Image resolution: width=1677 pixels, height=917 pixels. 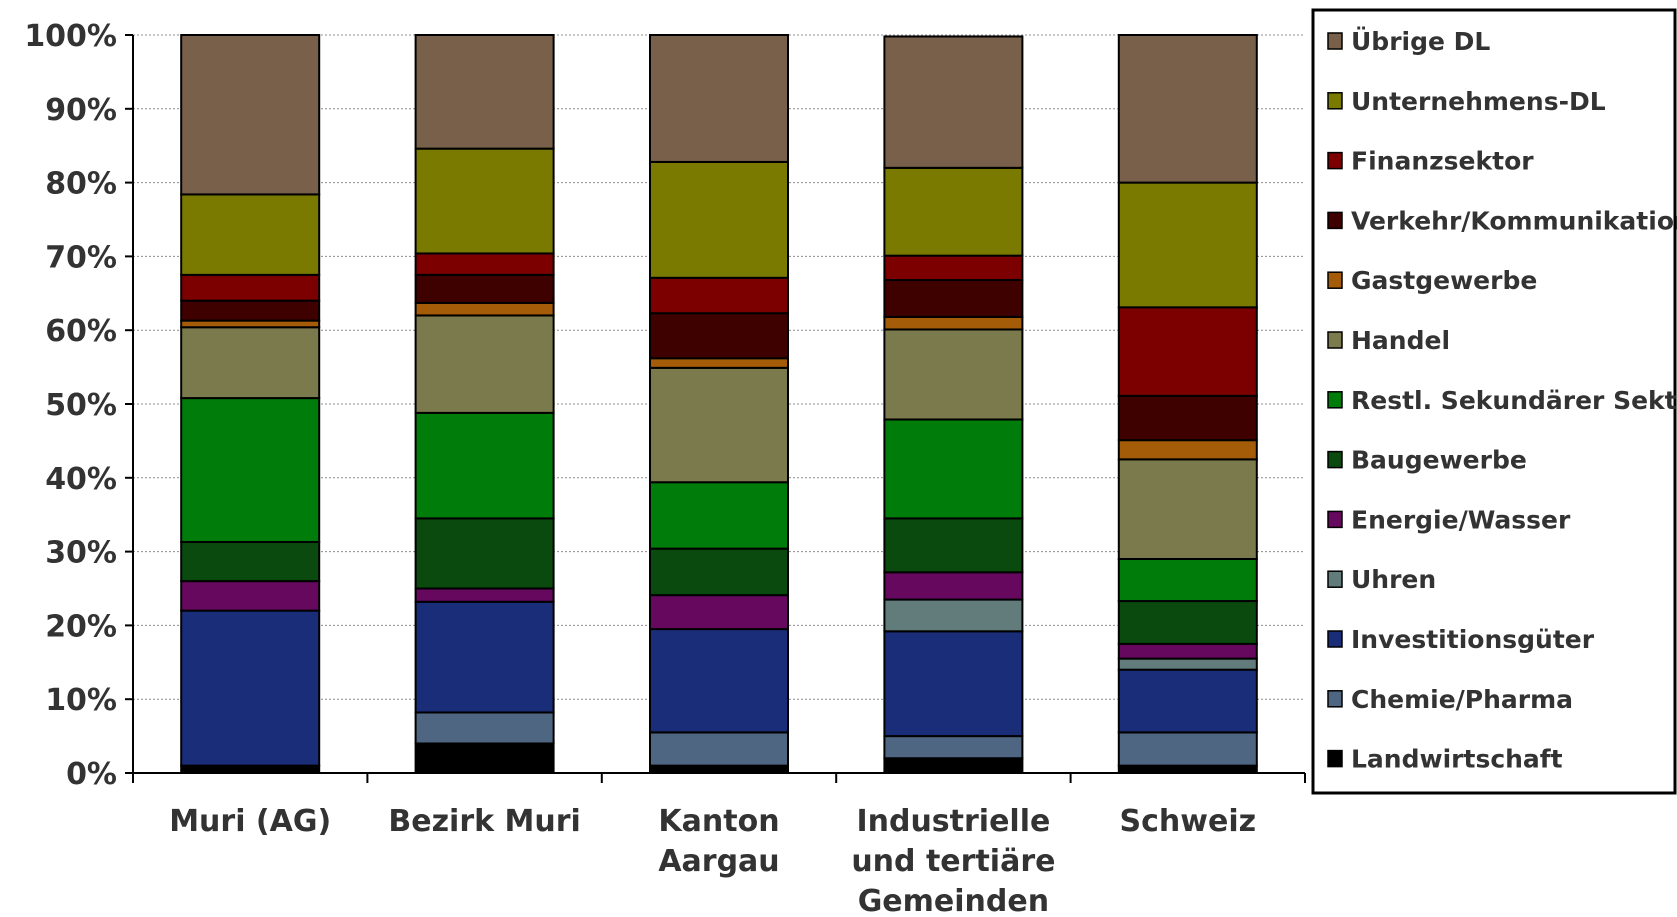 I want to click on legend-entry: Übrige DL, so click(x=1420, y=41).